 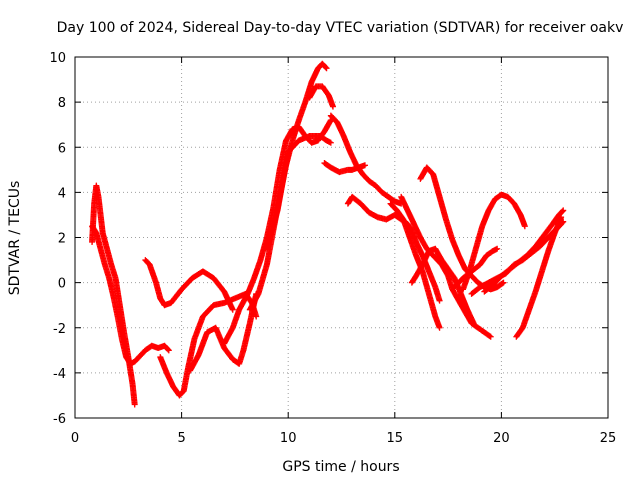 I want to click on x-tick-label: 25, so click(x=608, y=438).